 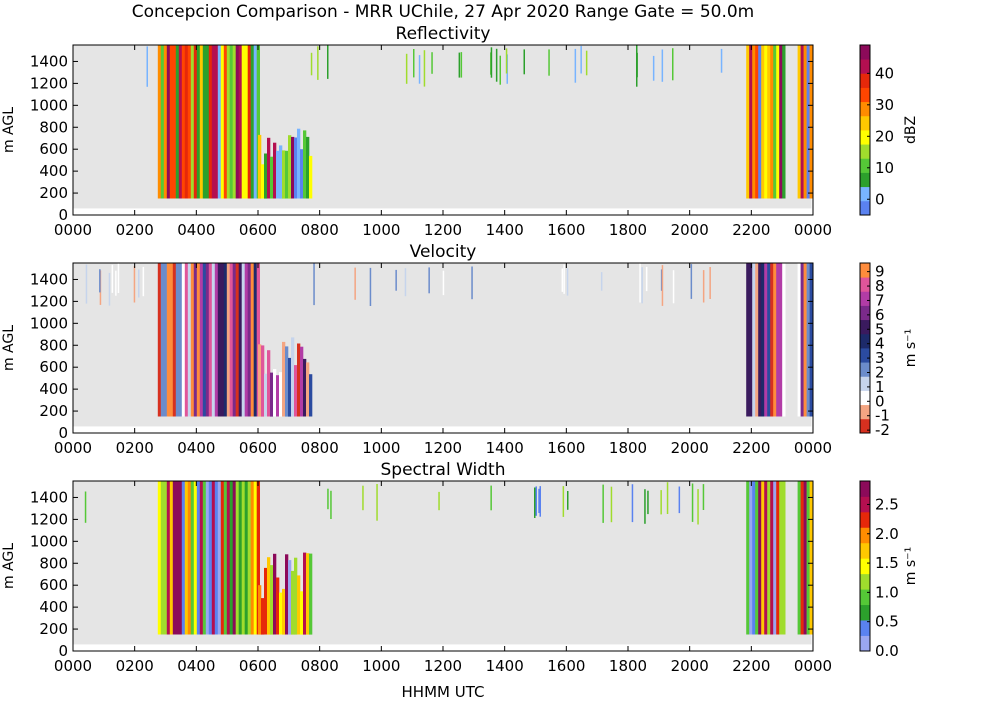 What do you see at coordinates (880, 315) in the screenshot?
I see `colorbar-tick-label: 6` at bounding box center [880, 315].